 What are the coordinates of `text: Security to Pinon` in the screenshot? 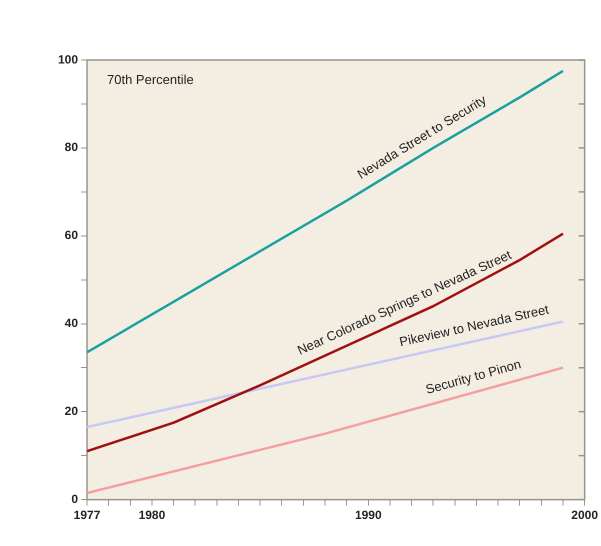 It's located at (473, 376).